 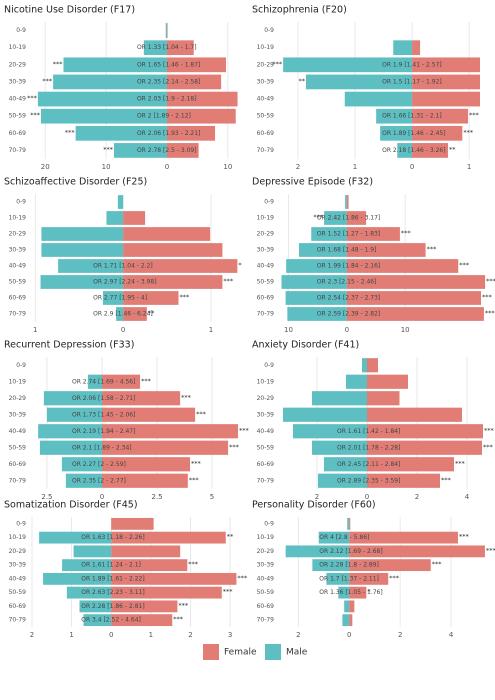 What do you see at coordinates (347, 282) in the screenshot?
I see `odds-ratio-label: OR 2.3 [2.15 - 2.46]` at bounding box center [347, 282].